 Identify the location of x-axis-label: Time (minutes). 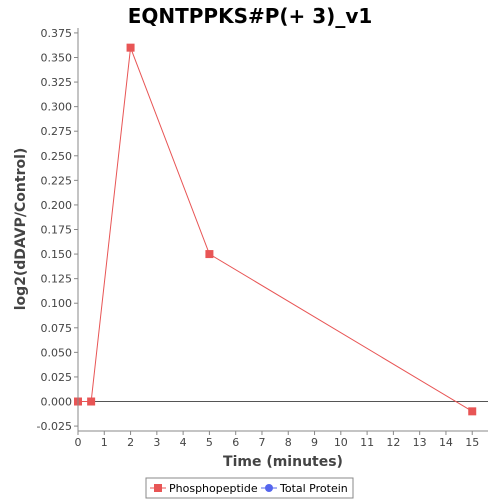
(283, 462).